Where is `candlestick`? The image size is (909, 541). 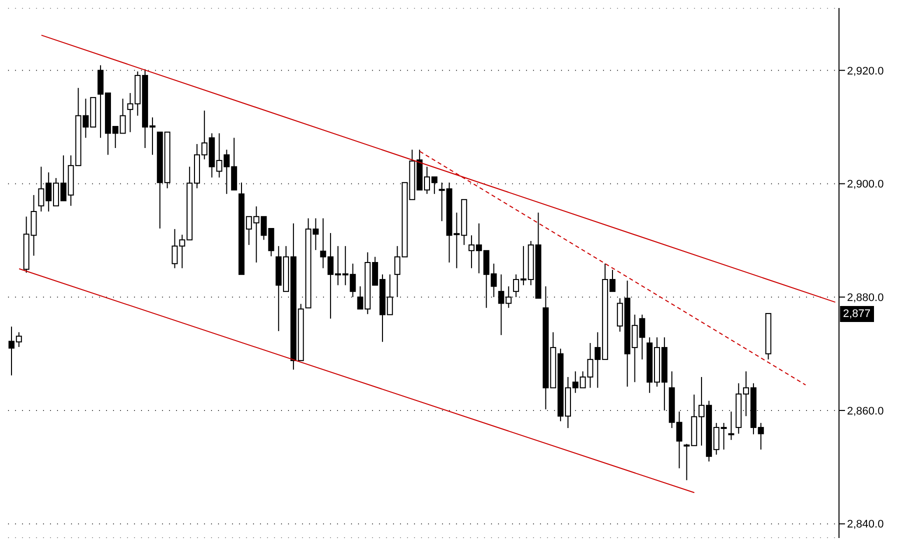
candlestick is located at coordinates (731, 425).